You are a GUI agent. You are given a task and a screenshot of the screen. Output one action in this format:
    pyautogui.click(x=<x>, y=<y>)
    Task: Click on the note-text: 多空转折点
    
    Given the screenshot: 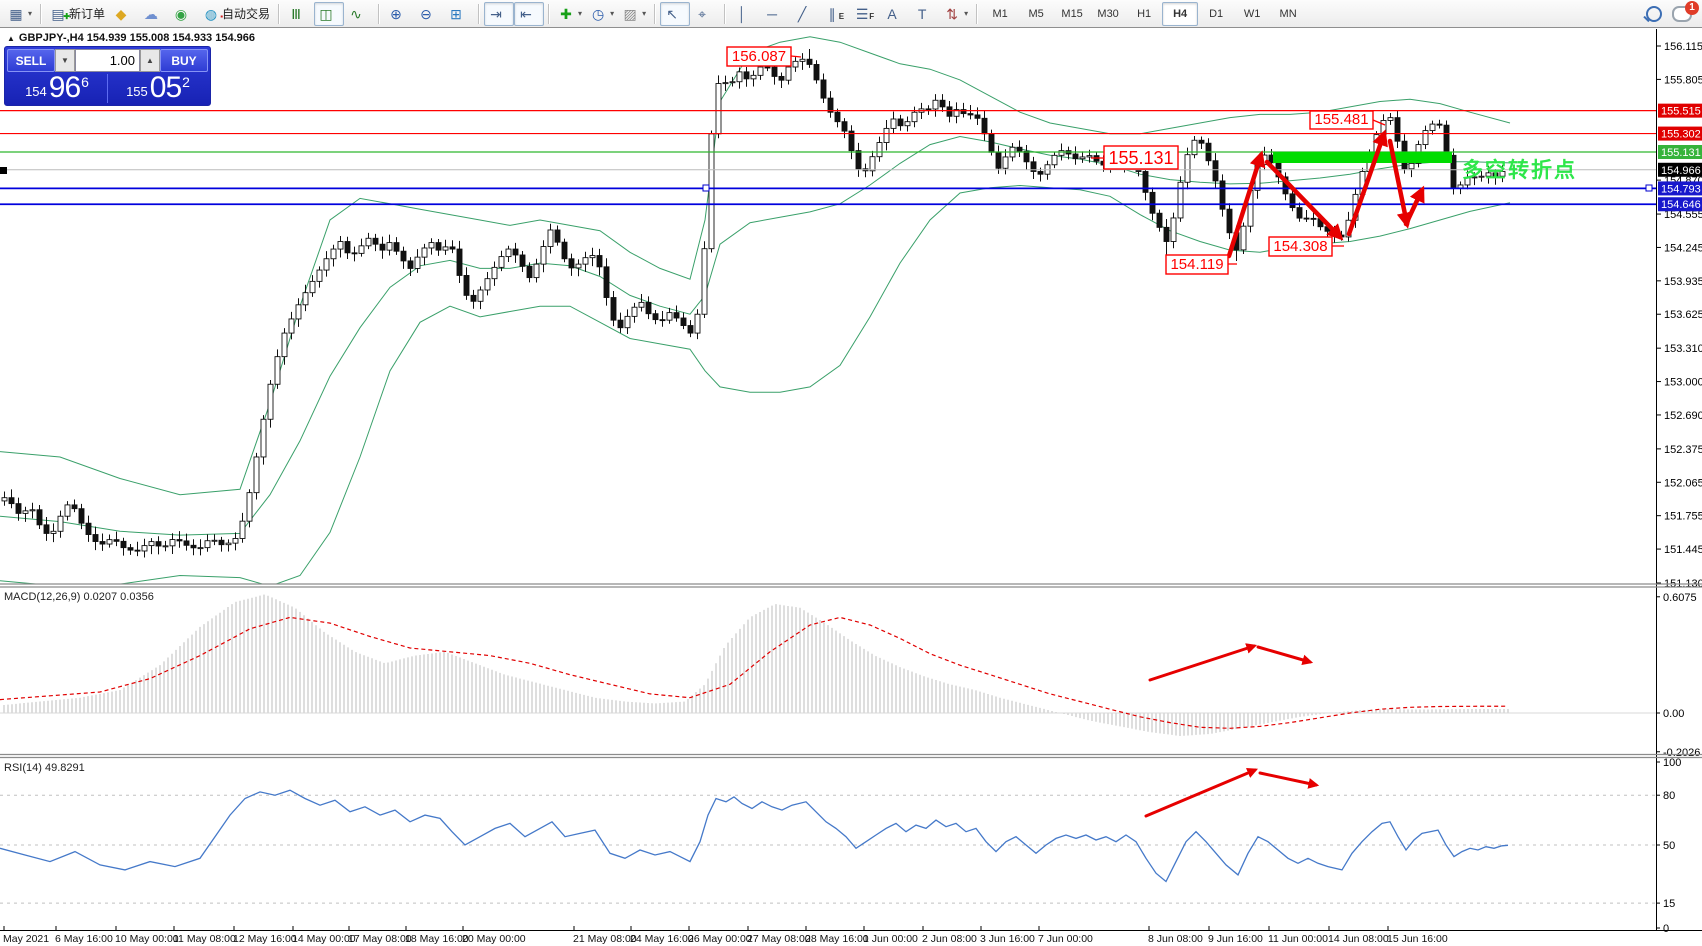 What is the action you would take?
    pyautogui.click(x=1519, y=170)
    